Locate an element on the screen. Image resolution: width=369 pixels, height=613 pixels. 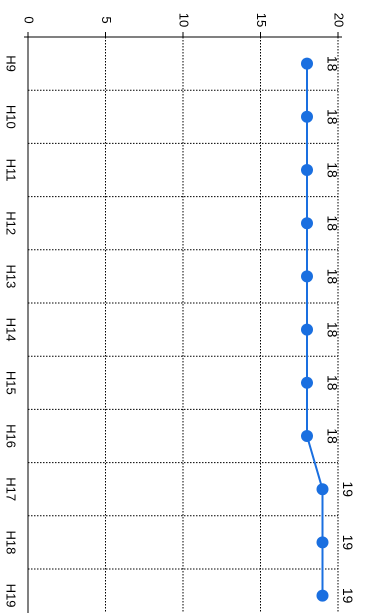
value-tick-label: 5 is located at coordinates (106, 19).